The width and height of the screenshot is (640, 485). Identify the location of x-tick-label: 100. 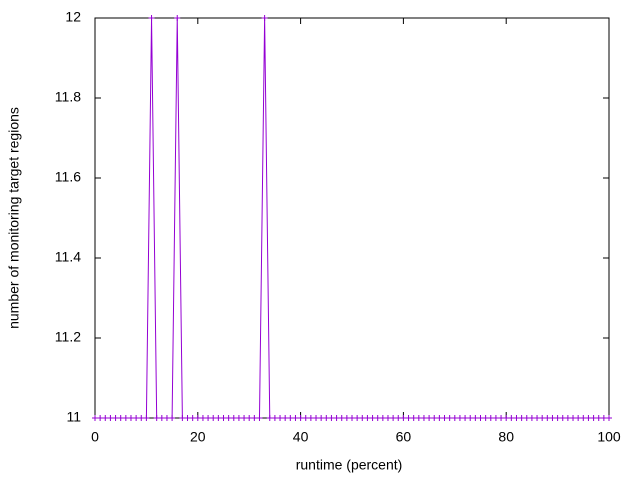
(609, 437).